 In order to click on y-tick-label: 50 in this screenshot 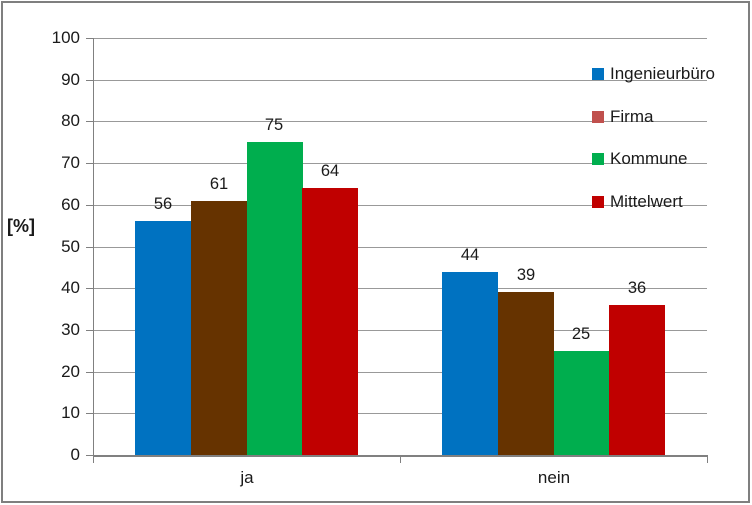, I will do `click(70, 246)`.